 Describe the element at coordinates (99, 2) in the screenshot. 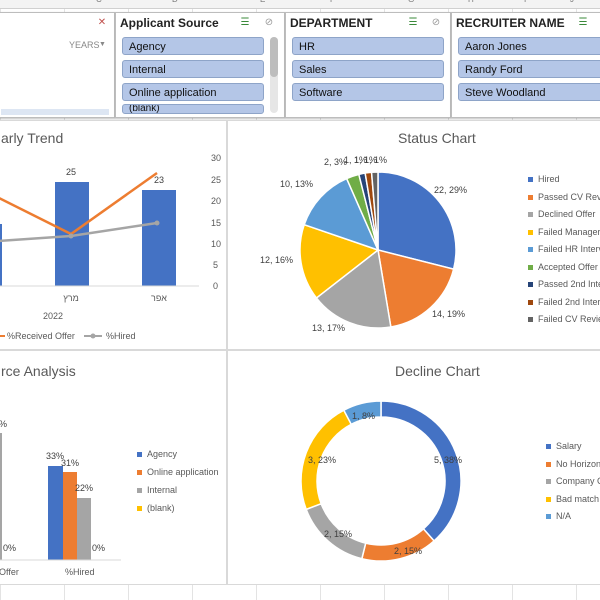

I see `column-header: C` at that location.